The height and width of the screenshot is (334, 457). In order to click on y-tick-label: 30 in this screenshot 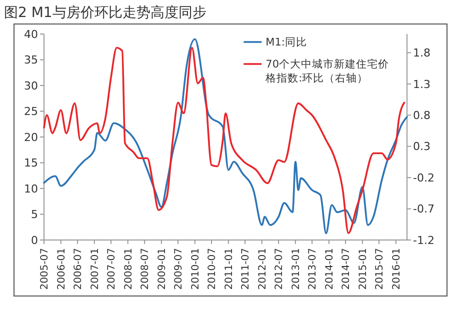, I will do `click(31, 85)`.